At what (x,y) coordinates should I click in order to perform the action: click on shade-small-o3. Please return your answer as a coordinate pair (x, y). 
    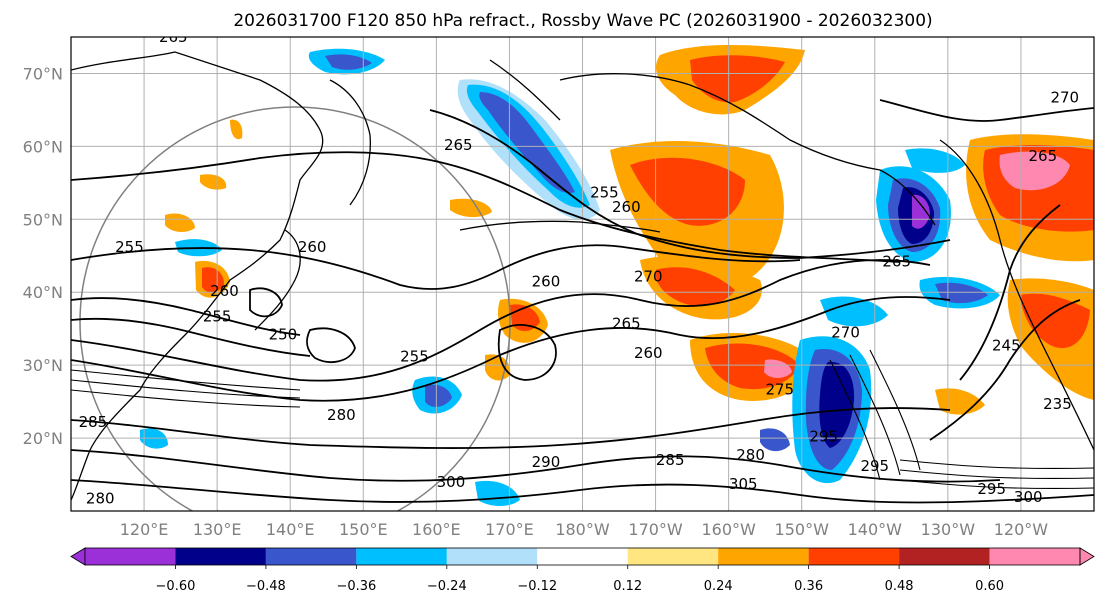
    Looking at the image, I should click on (471, 208).